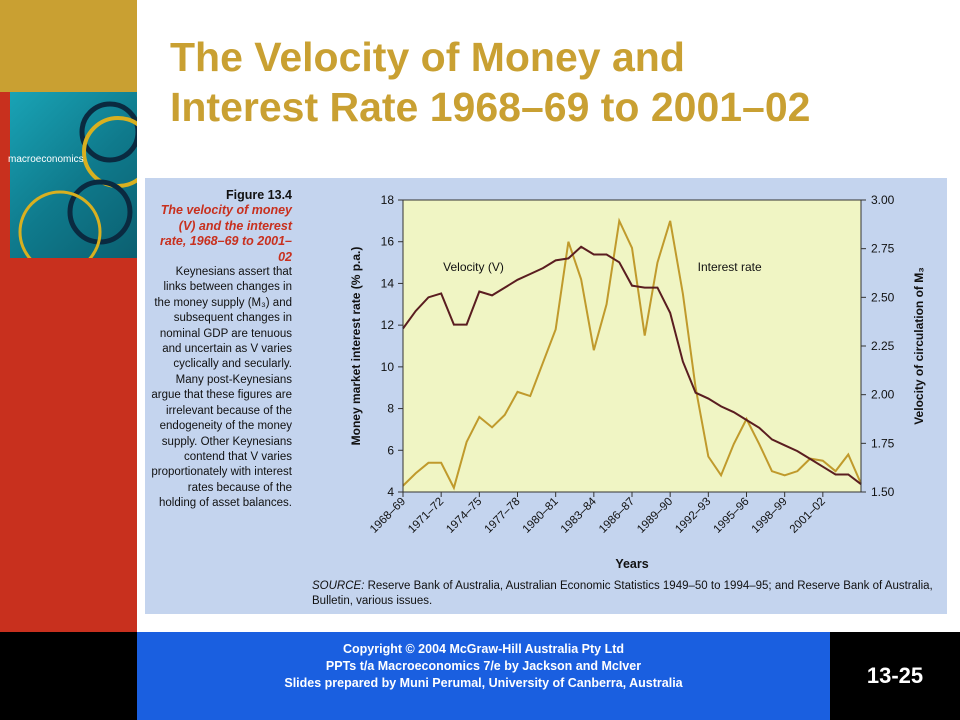 The image size is (960, 720). I want to click on left-tick-label: 10, so click(388, 367).